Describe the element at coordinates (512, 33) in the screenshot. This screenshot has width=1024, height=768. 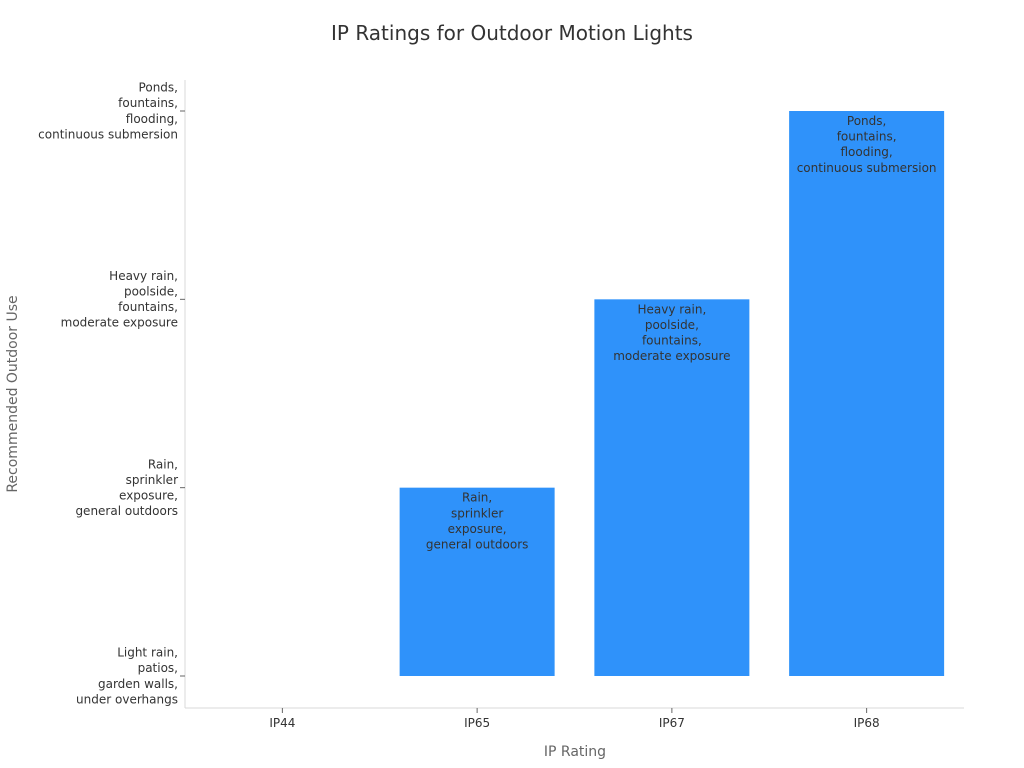
I see `chart-title: IP Ratings for Outdoor Motion Lights` at that location.